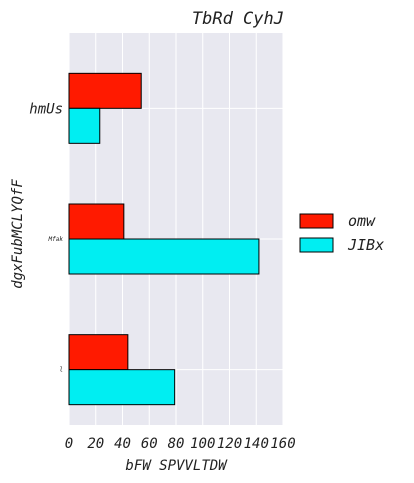 Image resolution: width=414 pixels, height=483 pixels. I want to click on x-tick-label: 80, so click(176, 444).